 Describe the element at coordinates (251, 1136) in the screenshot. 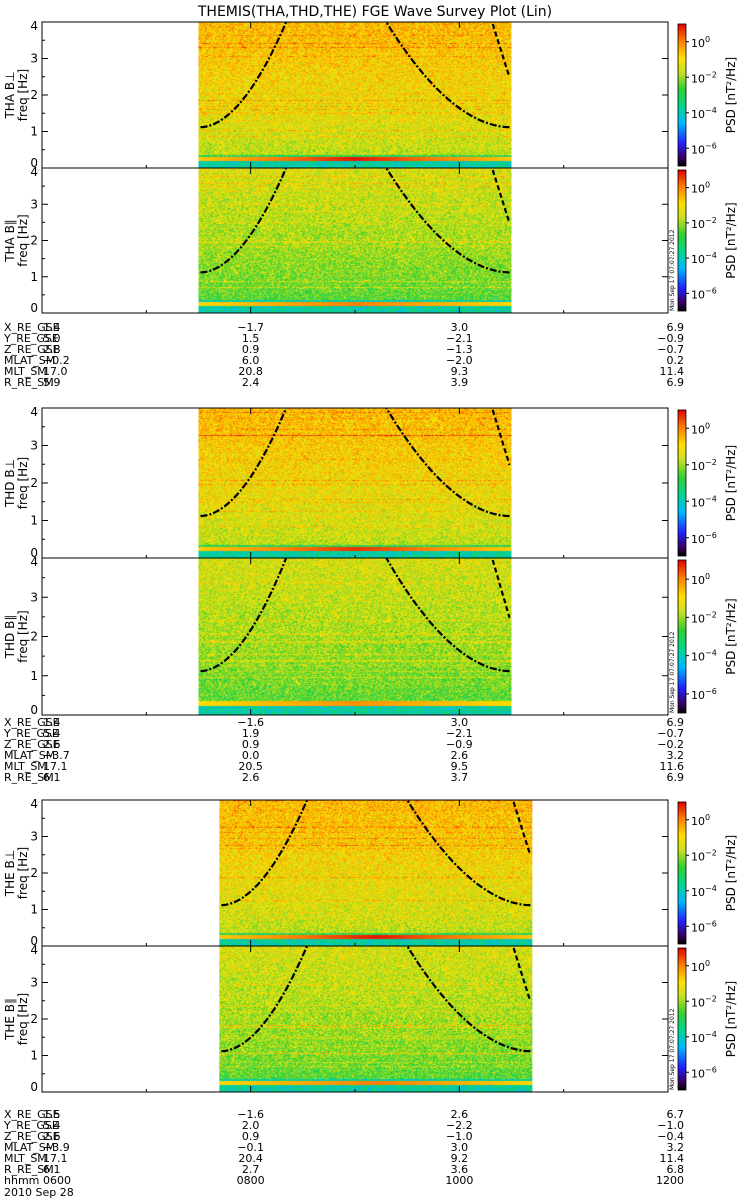

I see `ephemeris-value: 0.9` at that location.